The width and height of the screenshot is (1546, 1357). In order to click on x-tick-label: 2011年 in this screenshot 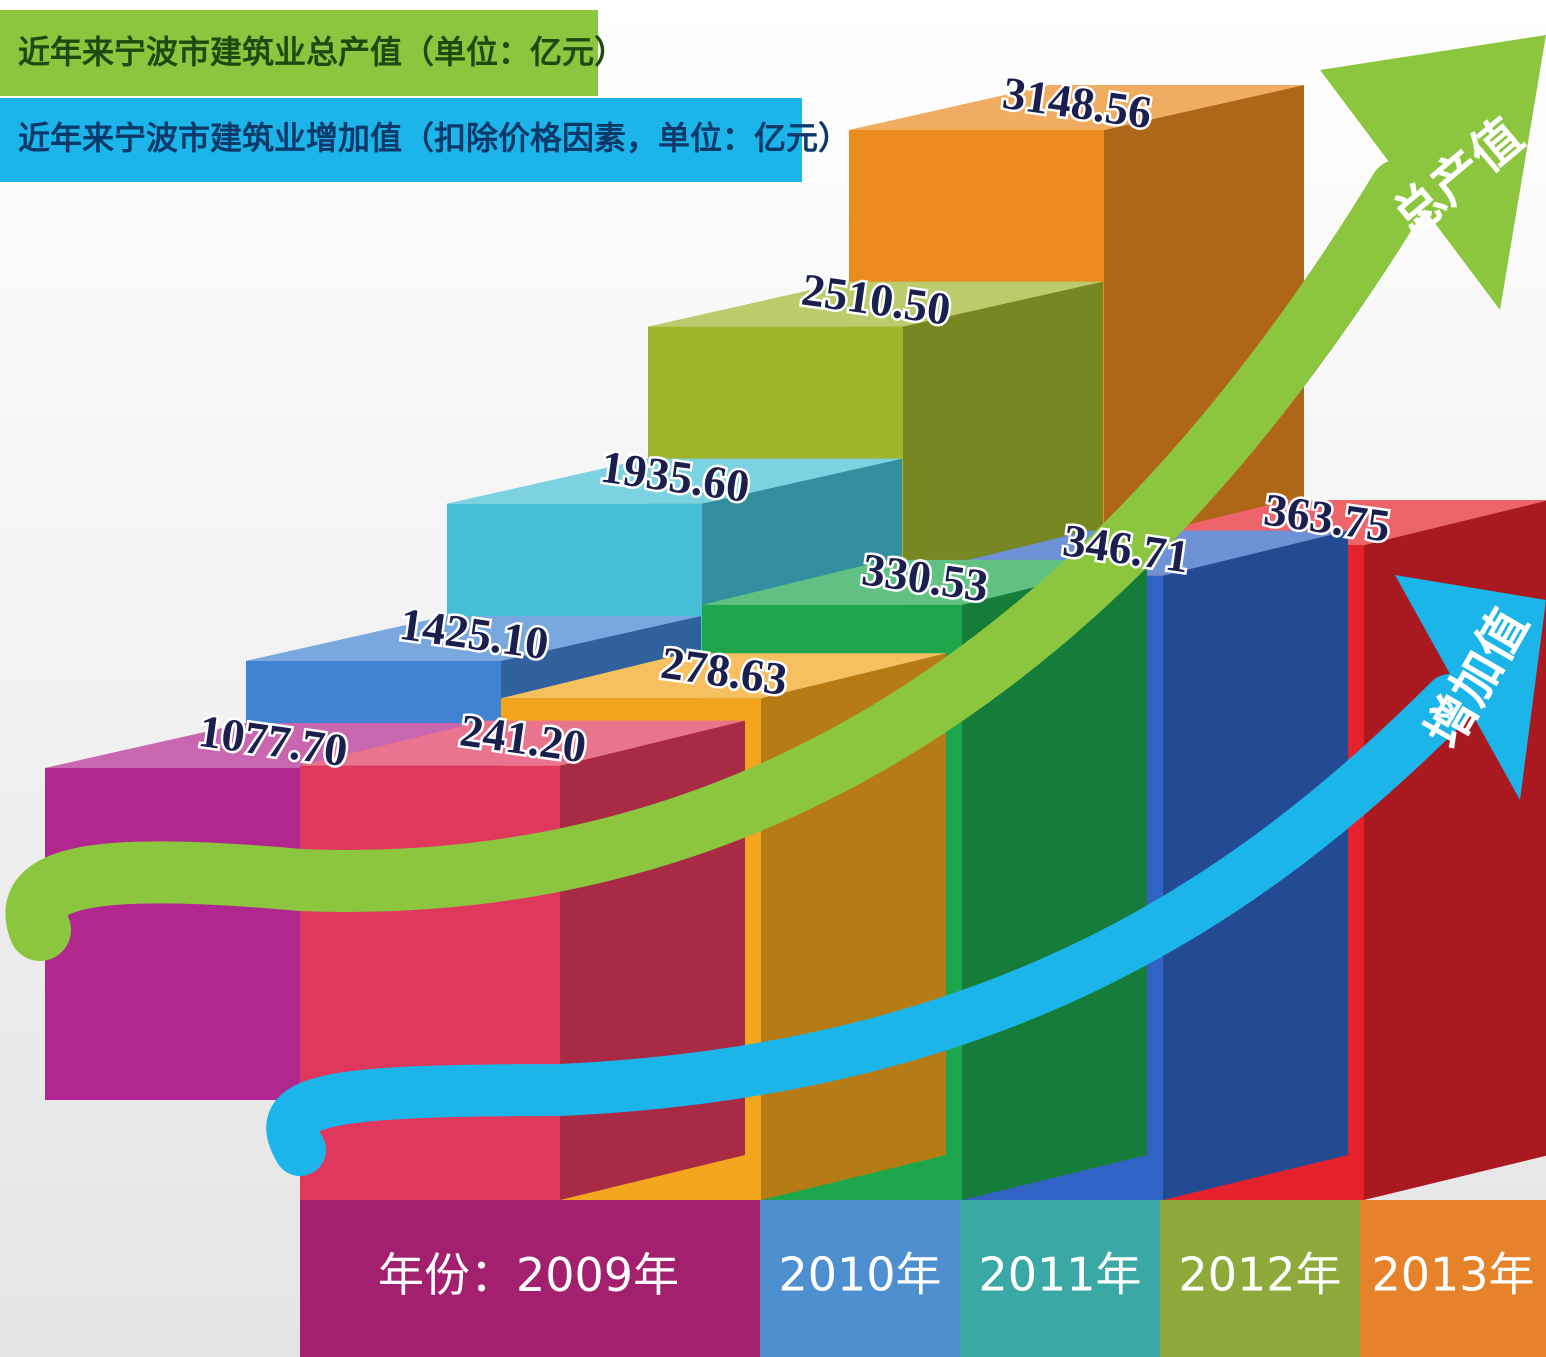, I will do `click(1059, 1275)`.